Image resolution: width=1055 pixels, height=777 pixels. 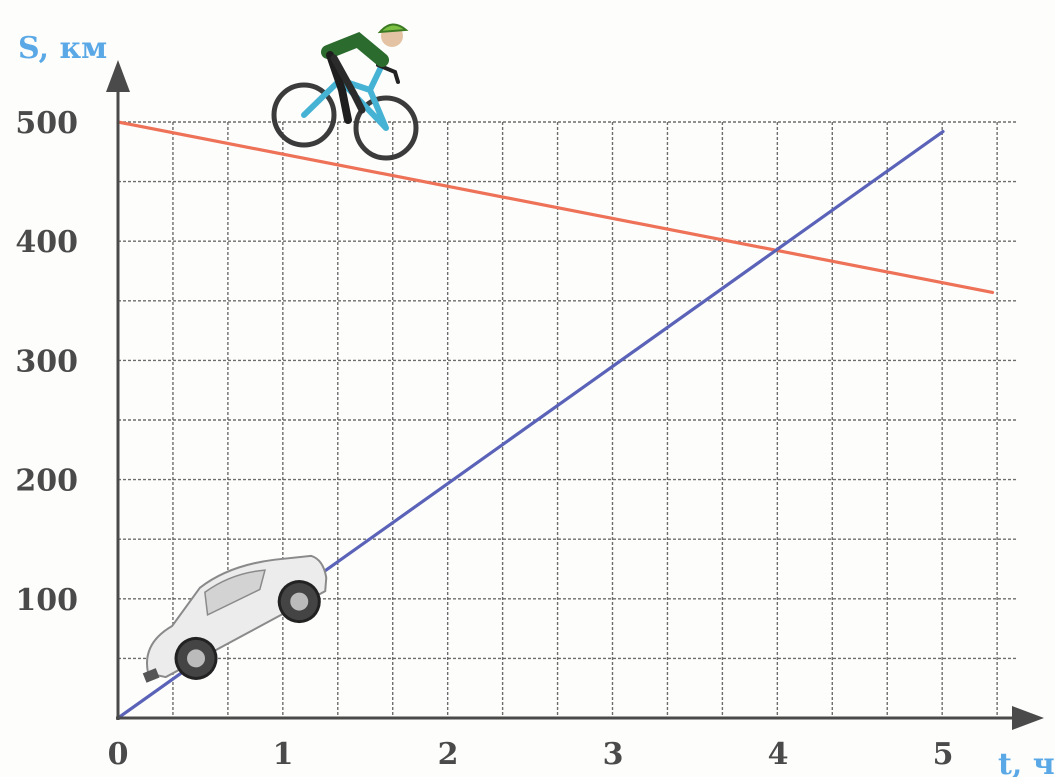 What do you see at coordinates (345, 92) in the screenshot?
I see `bicycle-icon` at bounding box center [345, 92].